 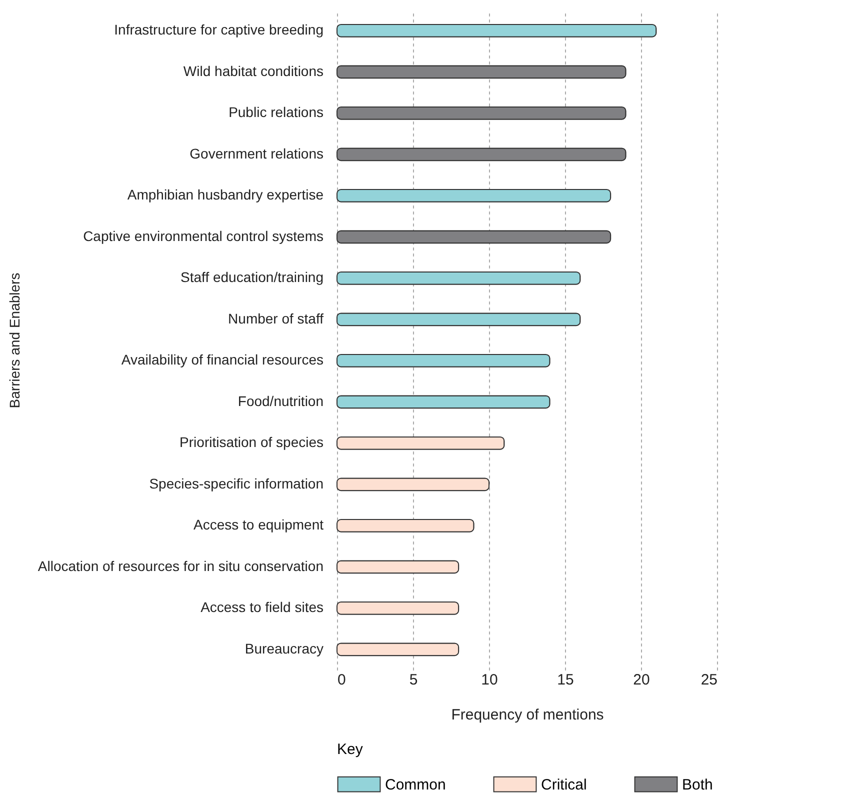 What do you see at coordinates (415, 785) in the screenshot?
I see `legend-label: Common` at bounding box center [415, 785].